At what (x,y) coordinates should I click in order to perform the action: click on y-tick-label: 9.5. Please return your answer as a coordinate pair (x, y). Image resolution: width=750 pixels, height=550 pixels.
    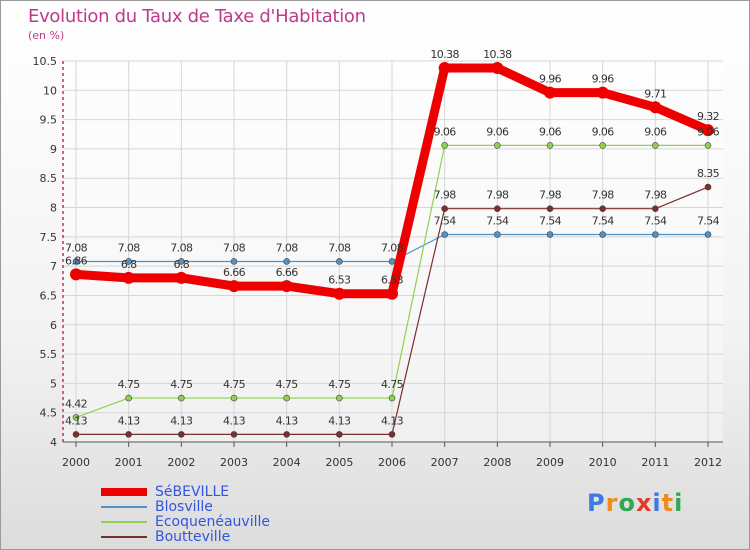
    Looking at the image, I should click on (49, 120).